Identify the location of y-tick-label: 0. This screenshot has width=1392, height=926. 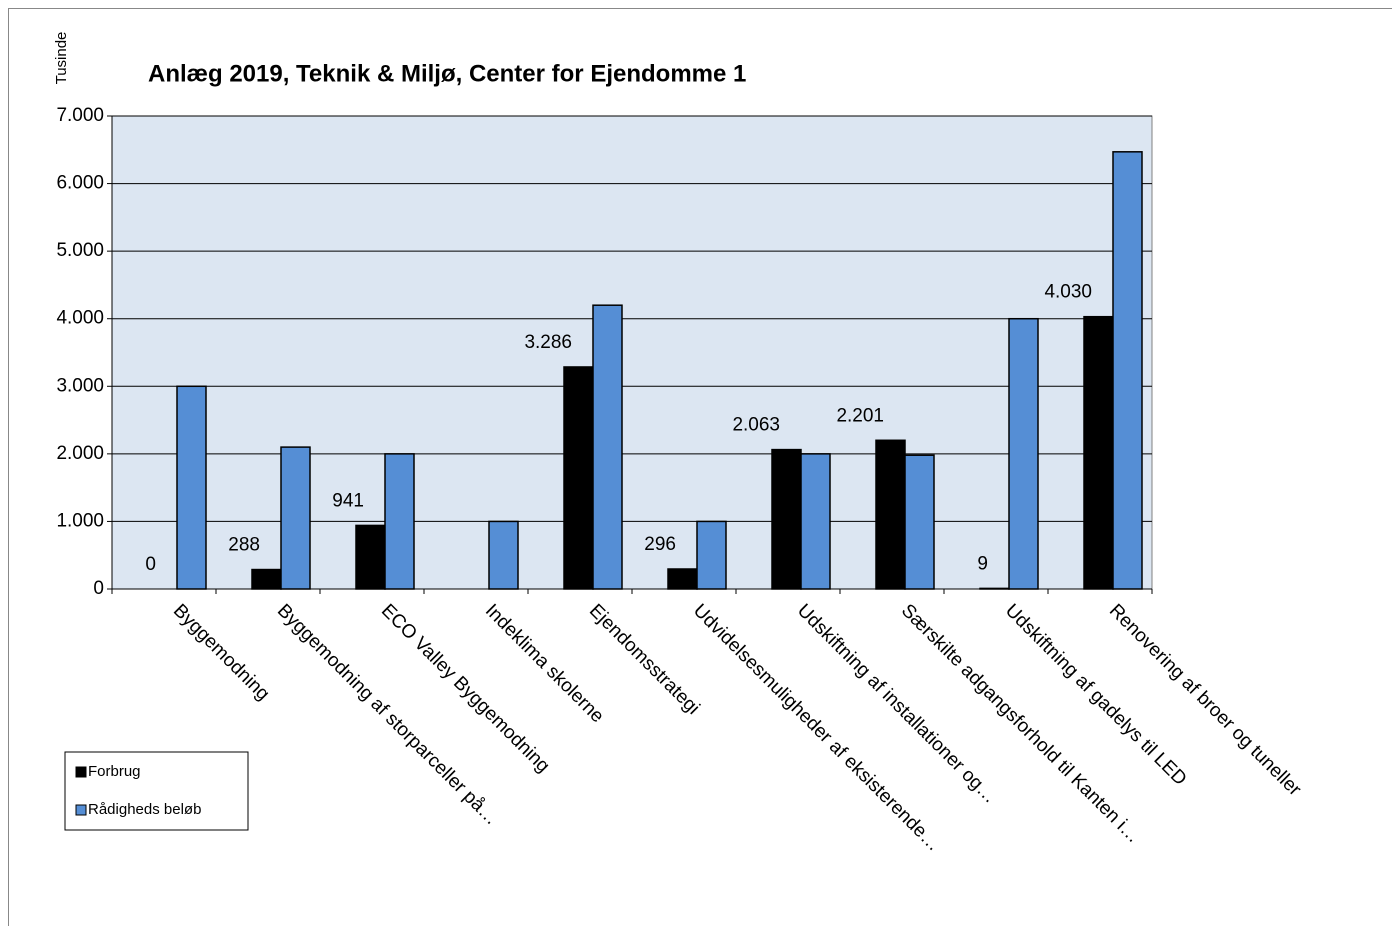
(98, 588).